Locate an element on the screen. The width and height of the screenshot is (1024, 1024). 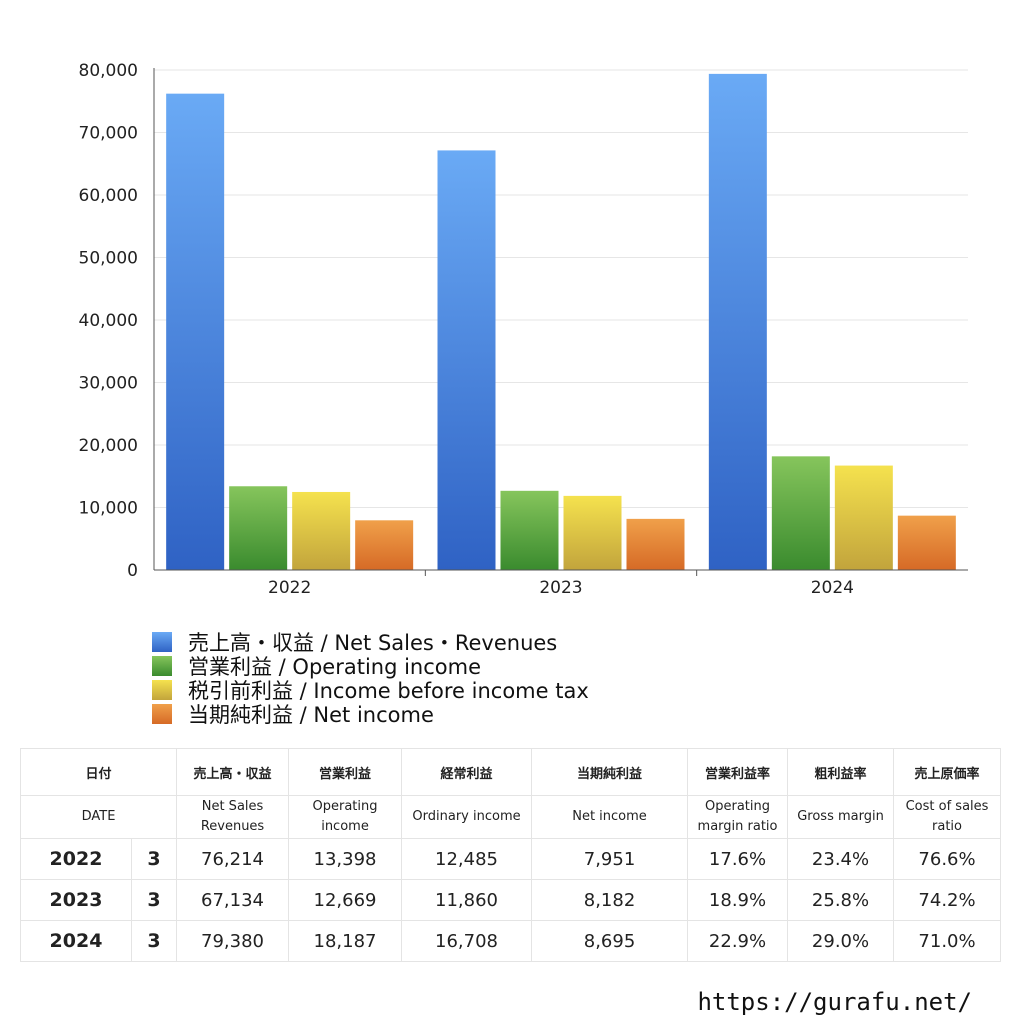
x-tick-label: 2023 is located at coordinates (560, 588).